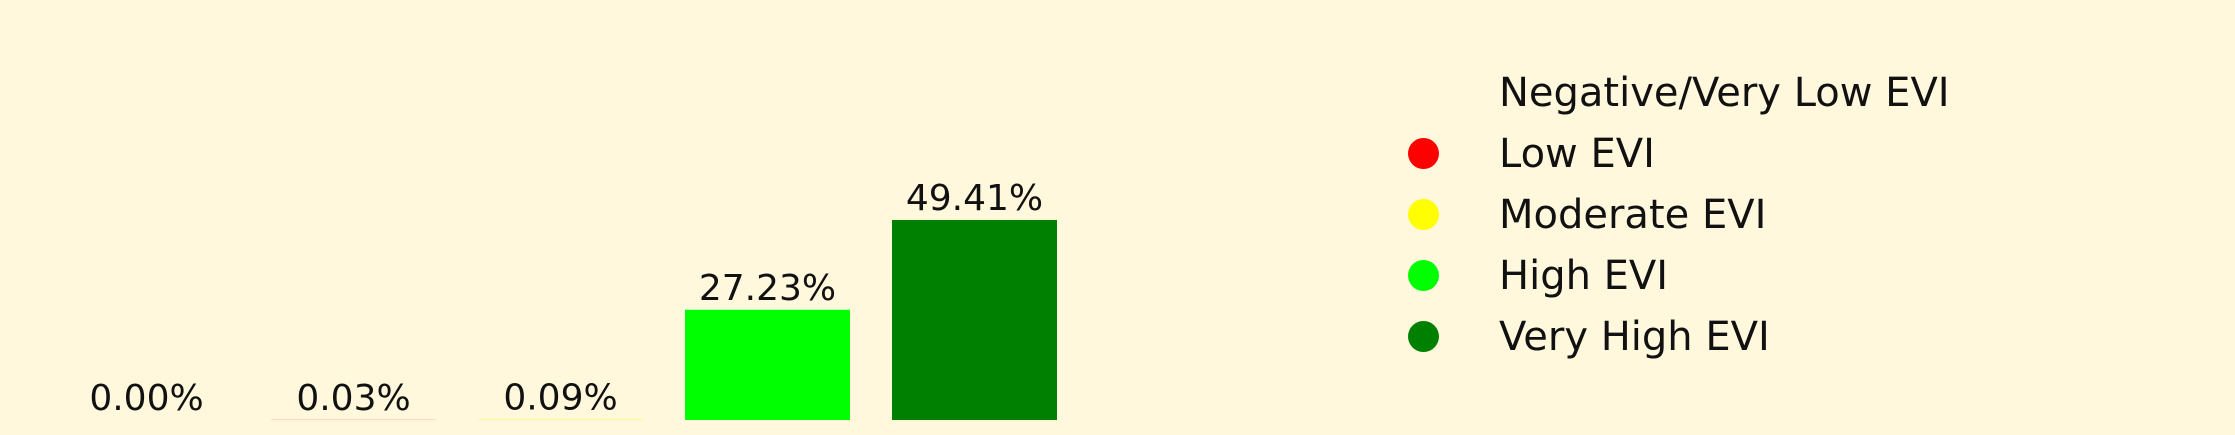 The image size is (2235, 435). Describe the element at coordinates (1724, 92) in the screenshot. I see `legend-label: Negative/Very Low EVI` at that location.